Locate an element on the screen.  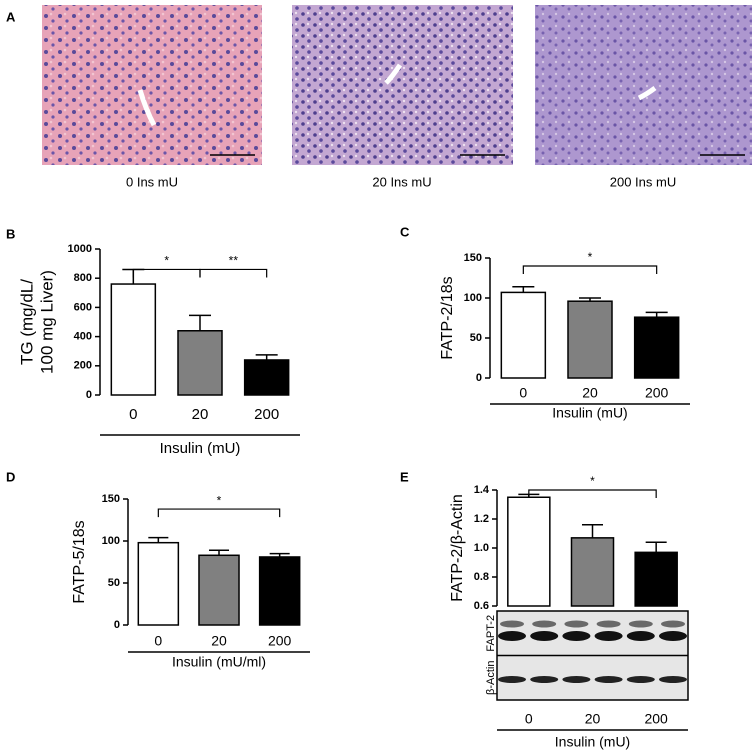
y-tick-label: 200 is located at coordinates (83, 366).